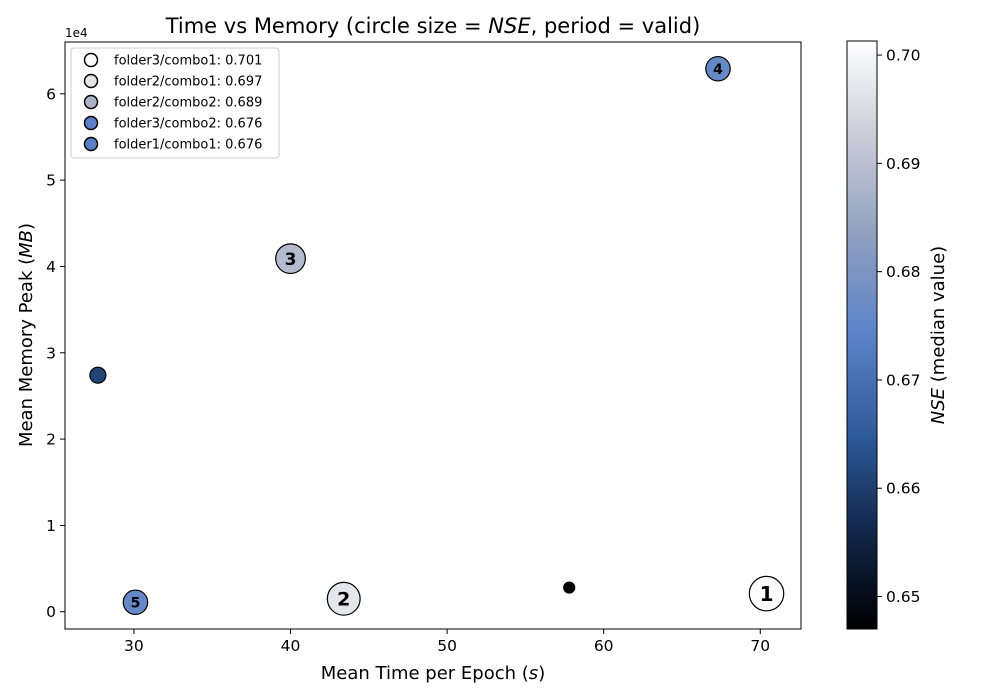 This screenshot has height=700, width=1000. Describe the element at coordinates (51, 612) in the screenshot. I see `y-tick-label: 0` at that location.